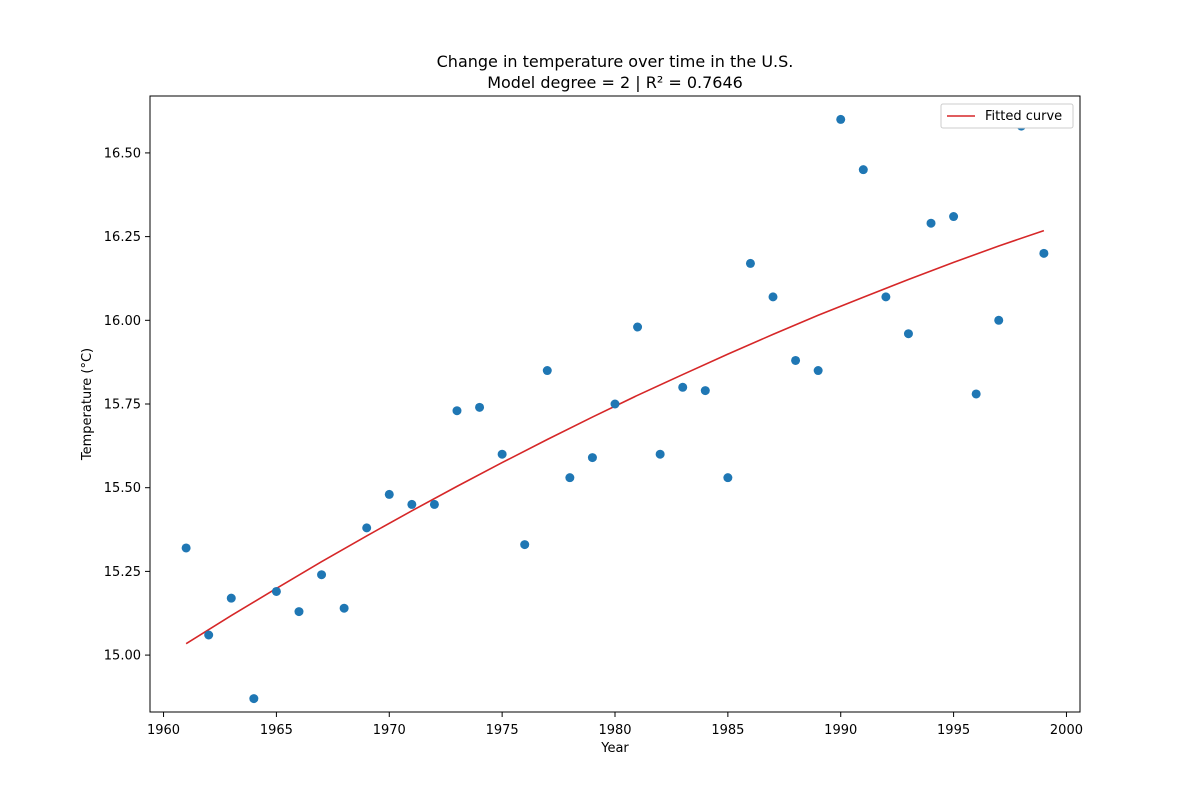 The height and width of the screenshot is (800, 1200). I want to click on y-tick-label: 15.00, so click(122, 656).